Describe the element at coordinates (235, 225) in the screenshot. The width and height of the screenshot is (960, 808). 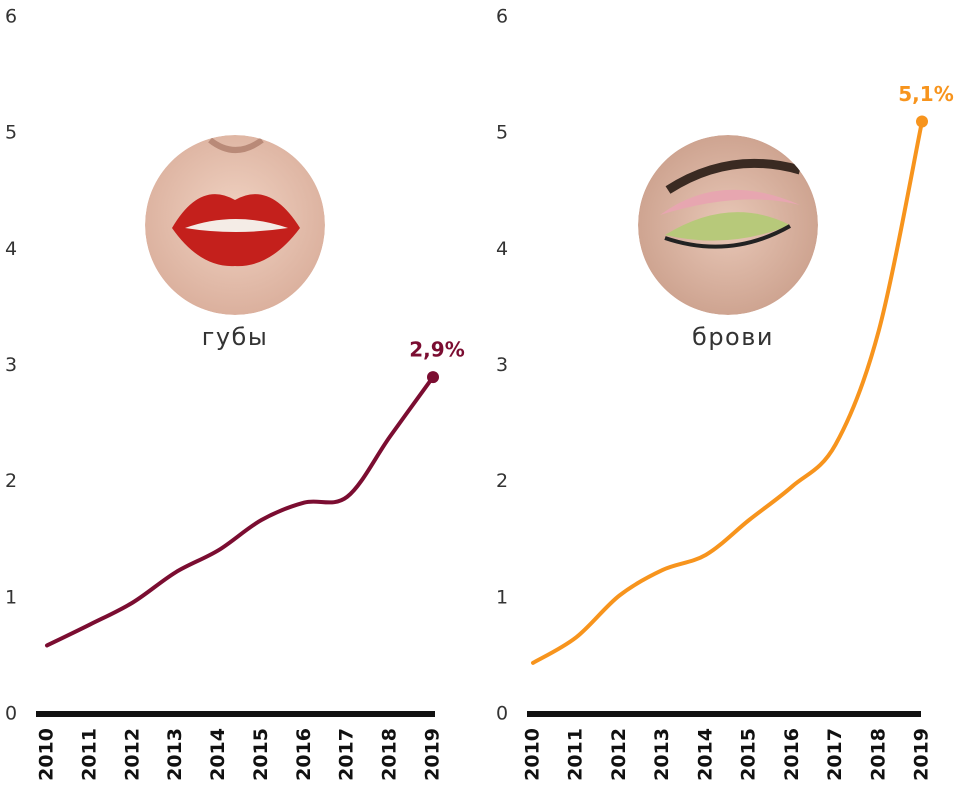
I see `lips-photo` at that location.